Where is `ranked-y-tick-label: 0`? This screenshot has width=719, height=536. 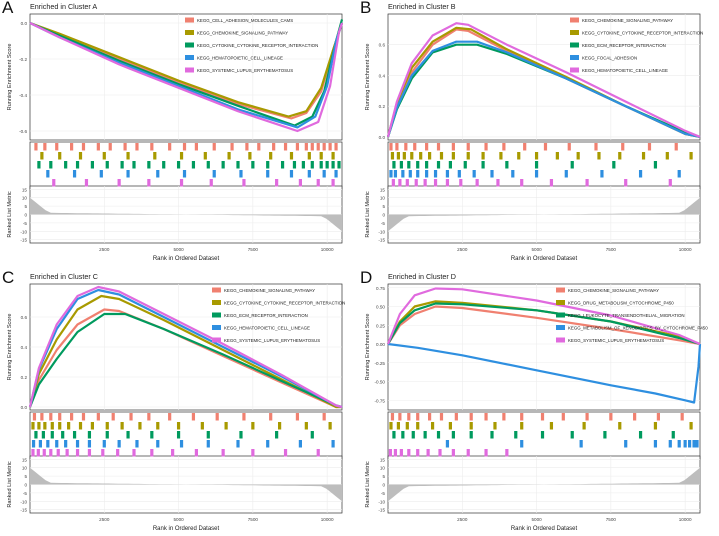
ranked-y-tick-label: 0 is located at coordinates (25, 485).